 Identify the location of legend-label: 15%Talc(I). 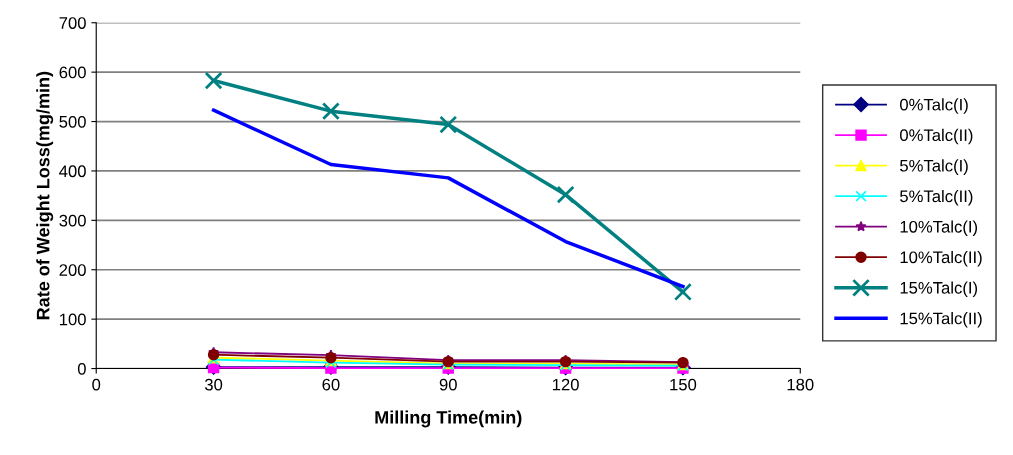
(939, 289).